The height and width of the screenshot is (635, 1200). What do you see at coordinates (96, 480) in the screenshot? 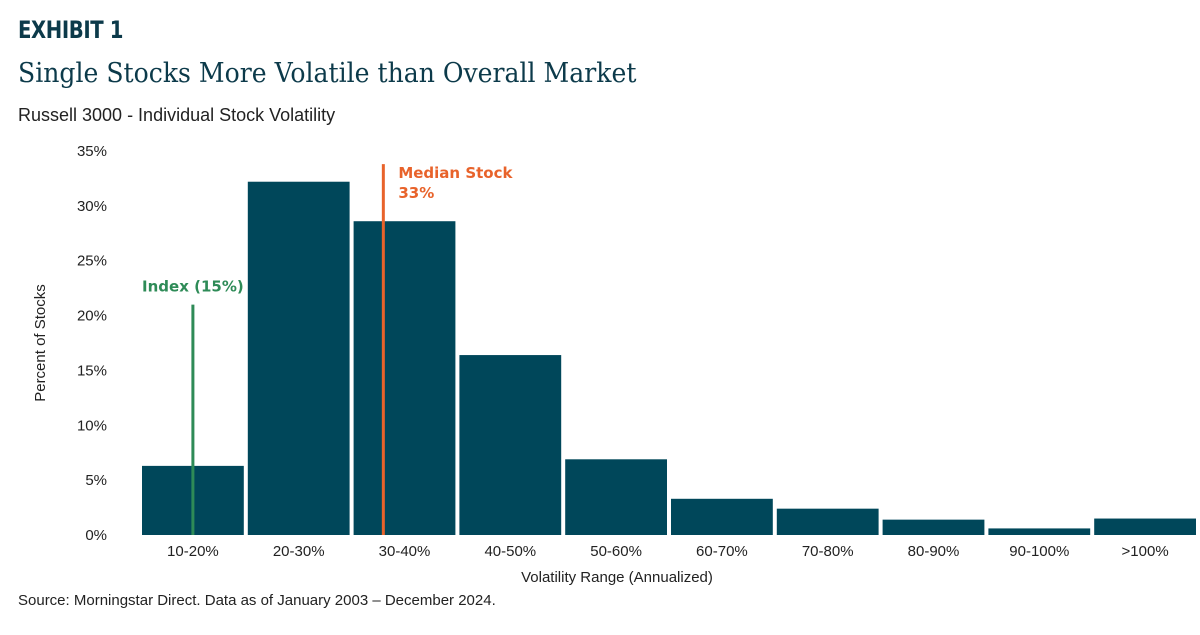
I see `y-tick-label: 5%` at bounding box center [96, 480].